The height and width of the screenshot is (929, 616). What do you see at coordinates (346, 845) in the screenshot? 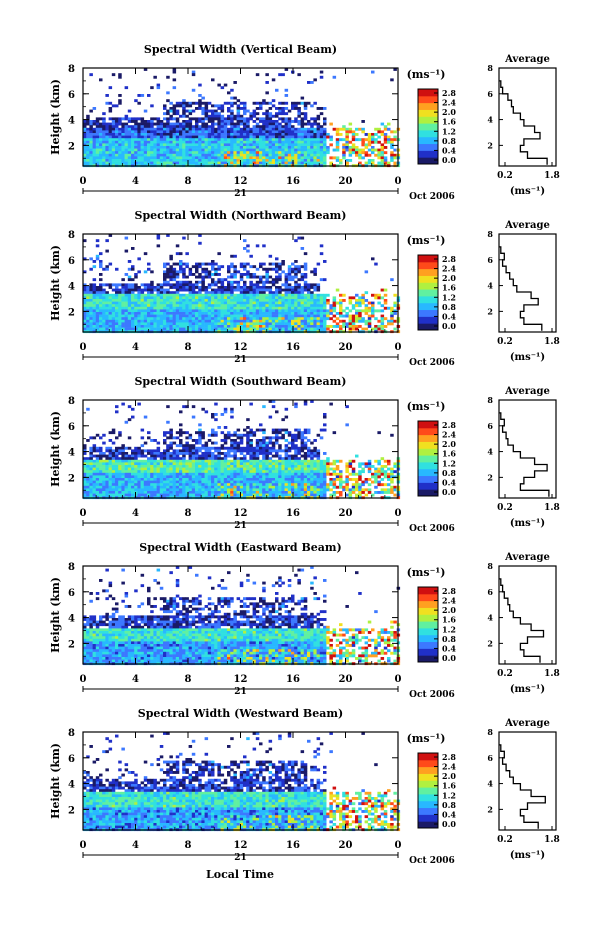
I see `x-tick-label: 20` at bounding box center [346, 845].